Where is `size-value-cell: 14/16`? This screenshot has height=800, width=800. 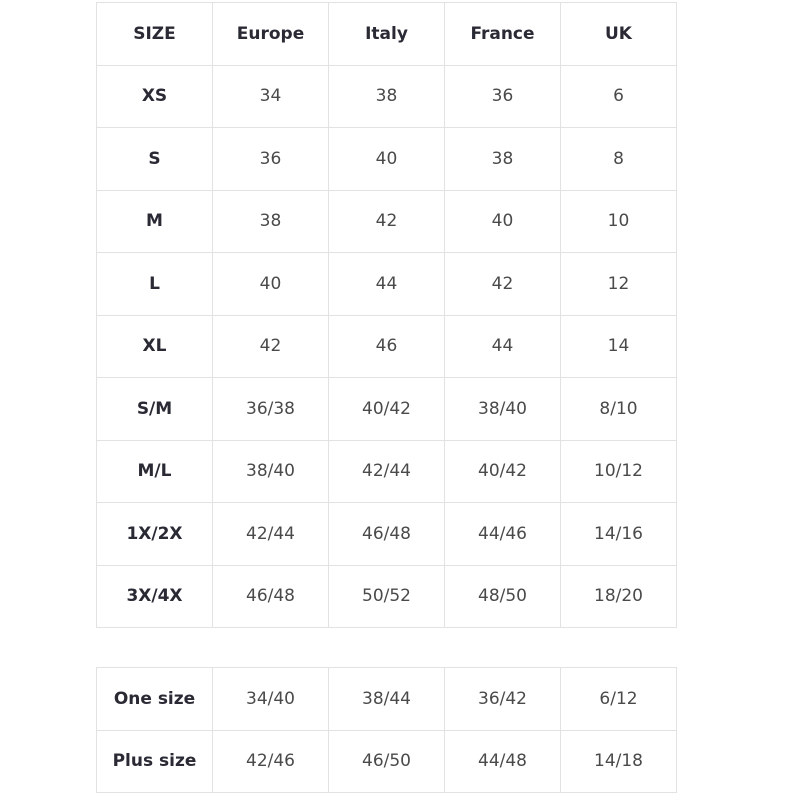
size-value-cell: 14/16 is located at coordinates (618, 534).